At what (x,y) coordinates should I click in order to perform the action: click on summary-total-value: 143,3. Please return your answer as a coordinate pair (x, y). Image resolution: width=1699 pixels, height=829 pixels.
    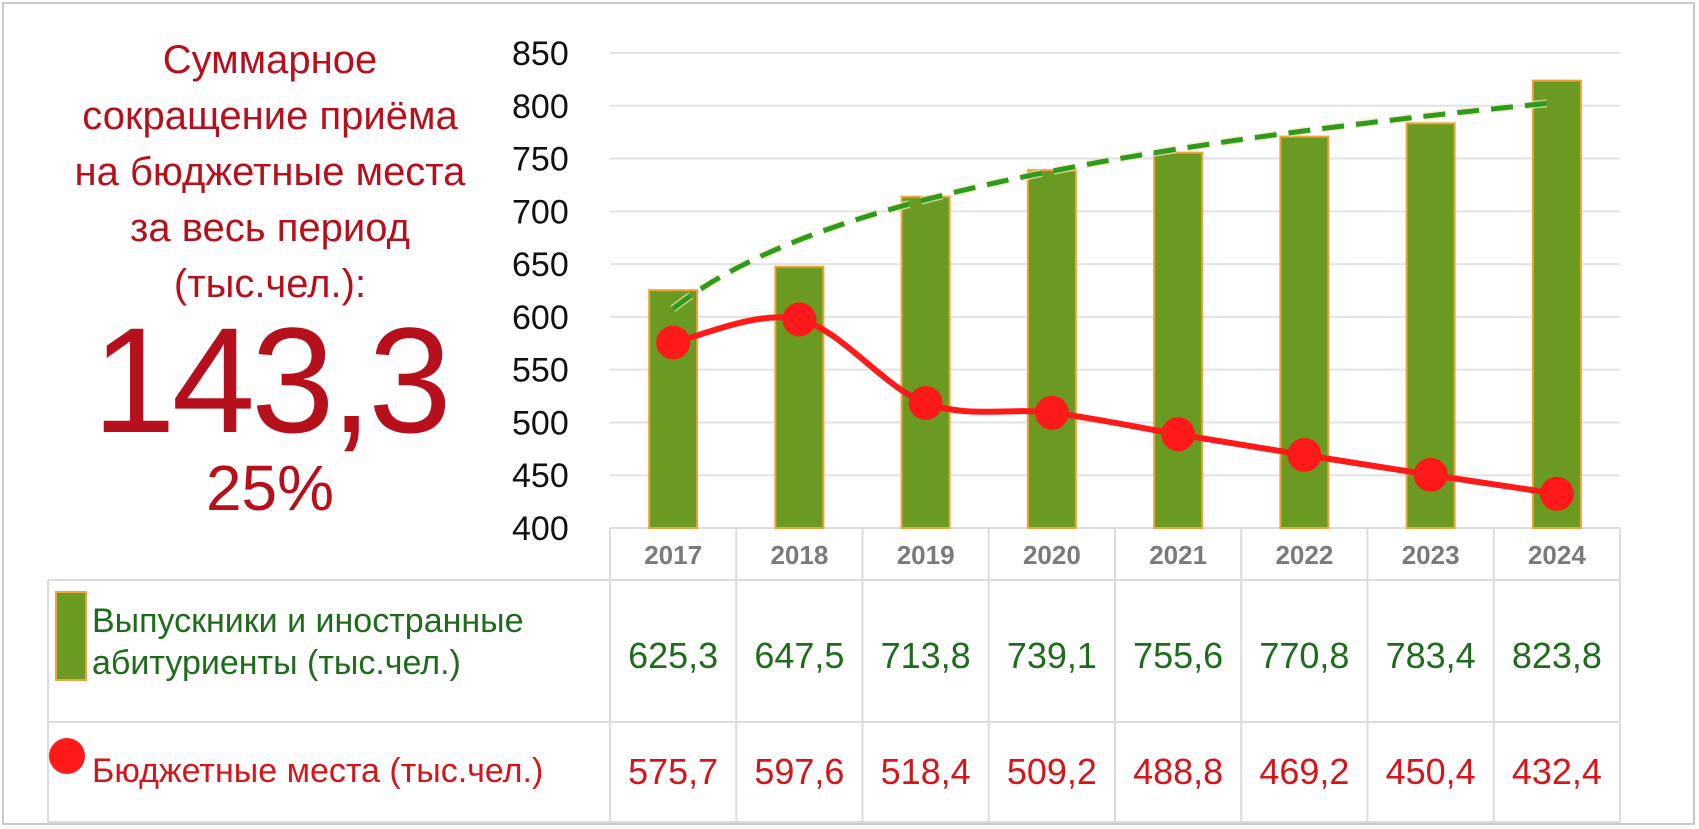
    Looking at the image, I should click on (271, 380).